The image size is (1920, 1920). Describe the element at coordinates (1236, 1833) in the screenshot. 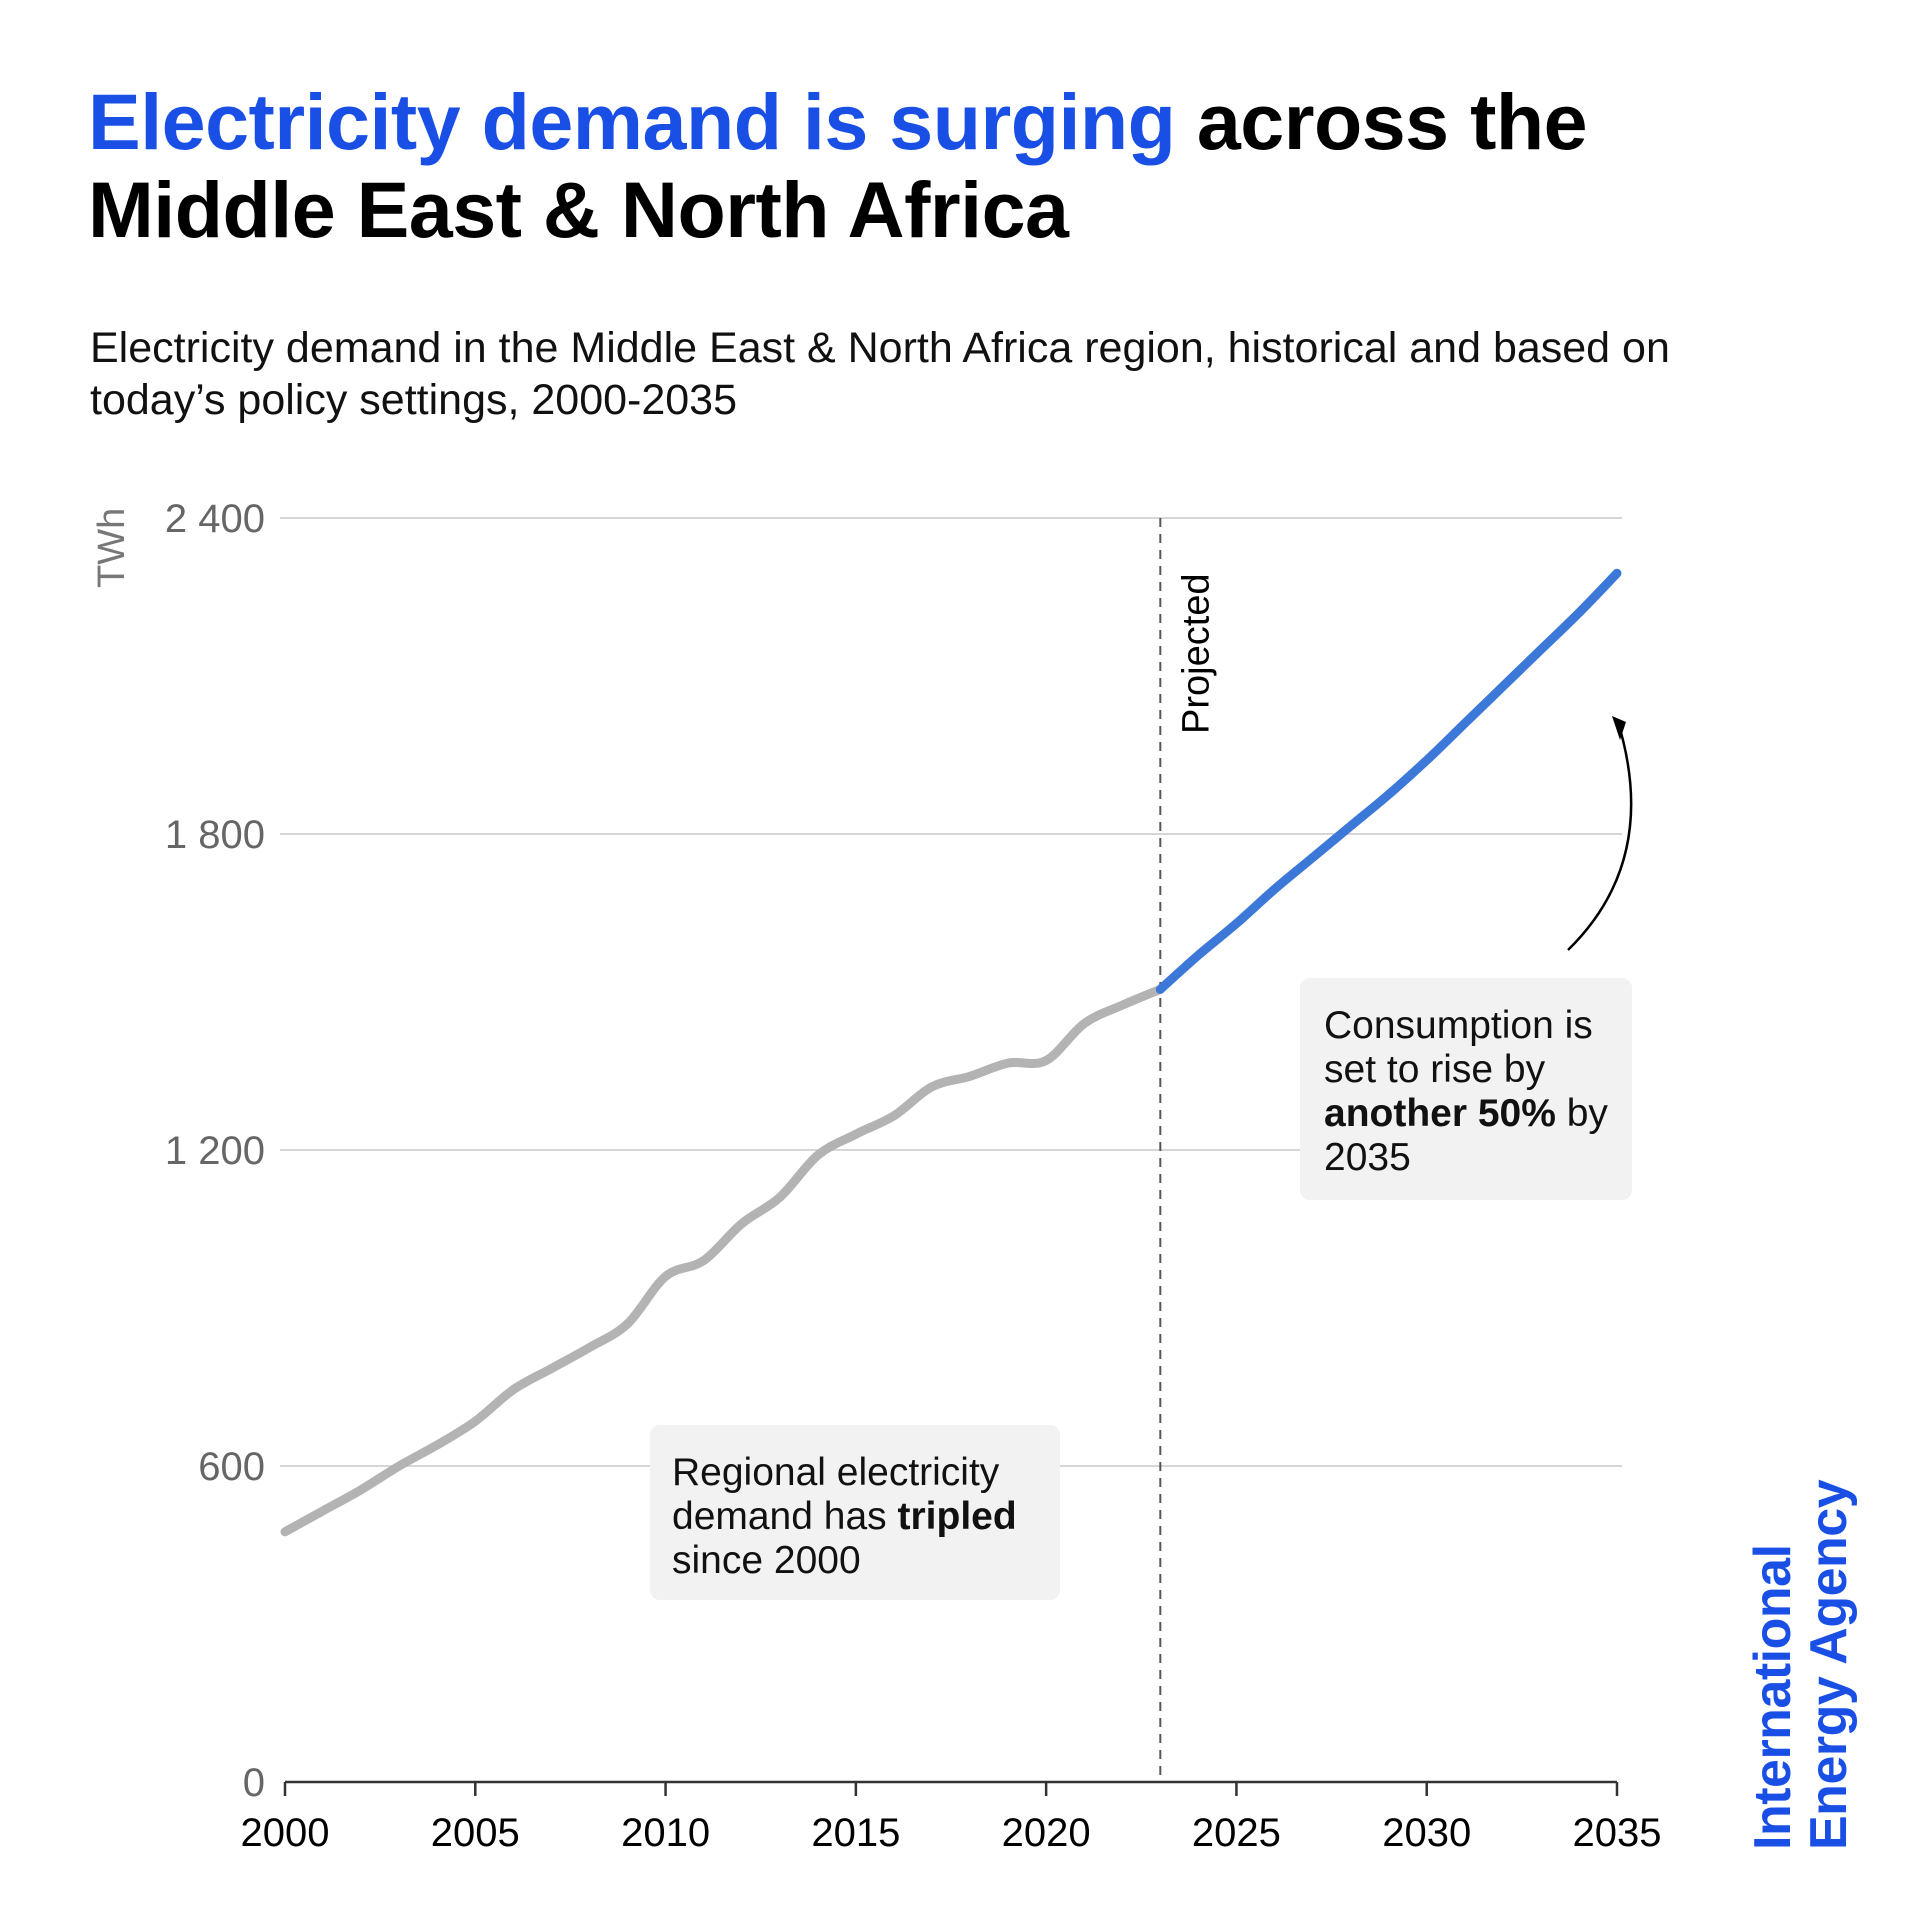

I see `x-tick-label: 2025` at that location.